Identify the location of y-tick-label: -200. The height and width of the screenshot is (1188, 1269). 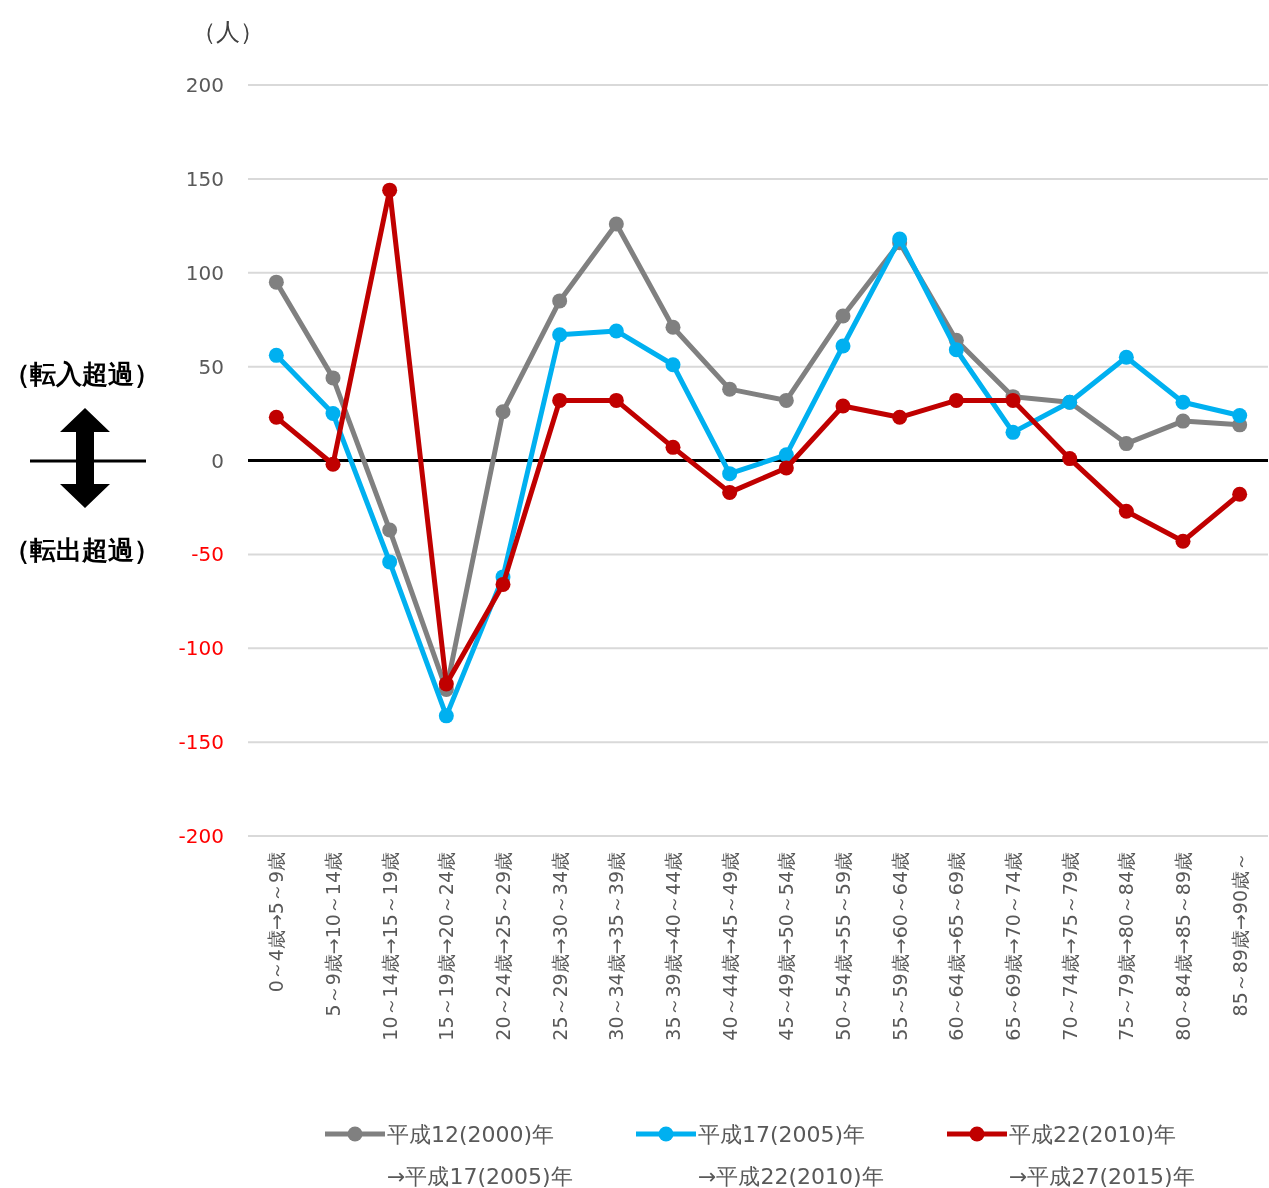
(201, 836).